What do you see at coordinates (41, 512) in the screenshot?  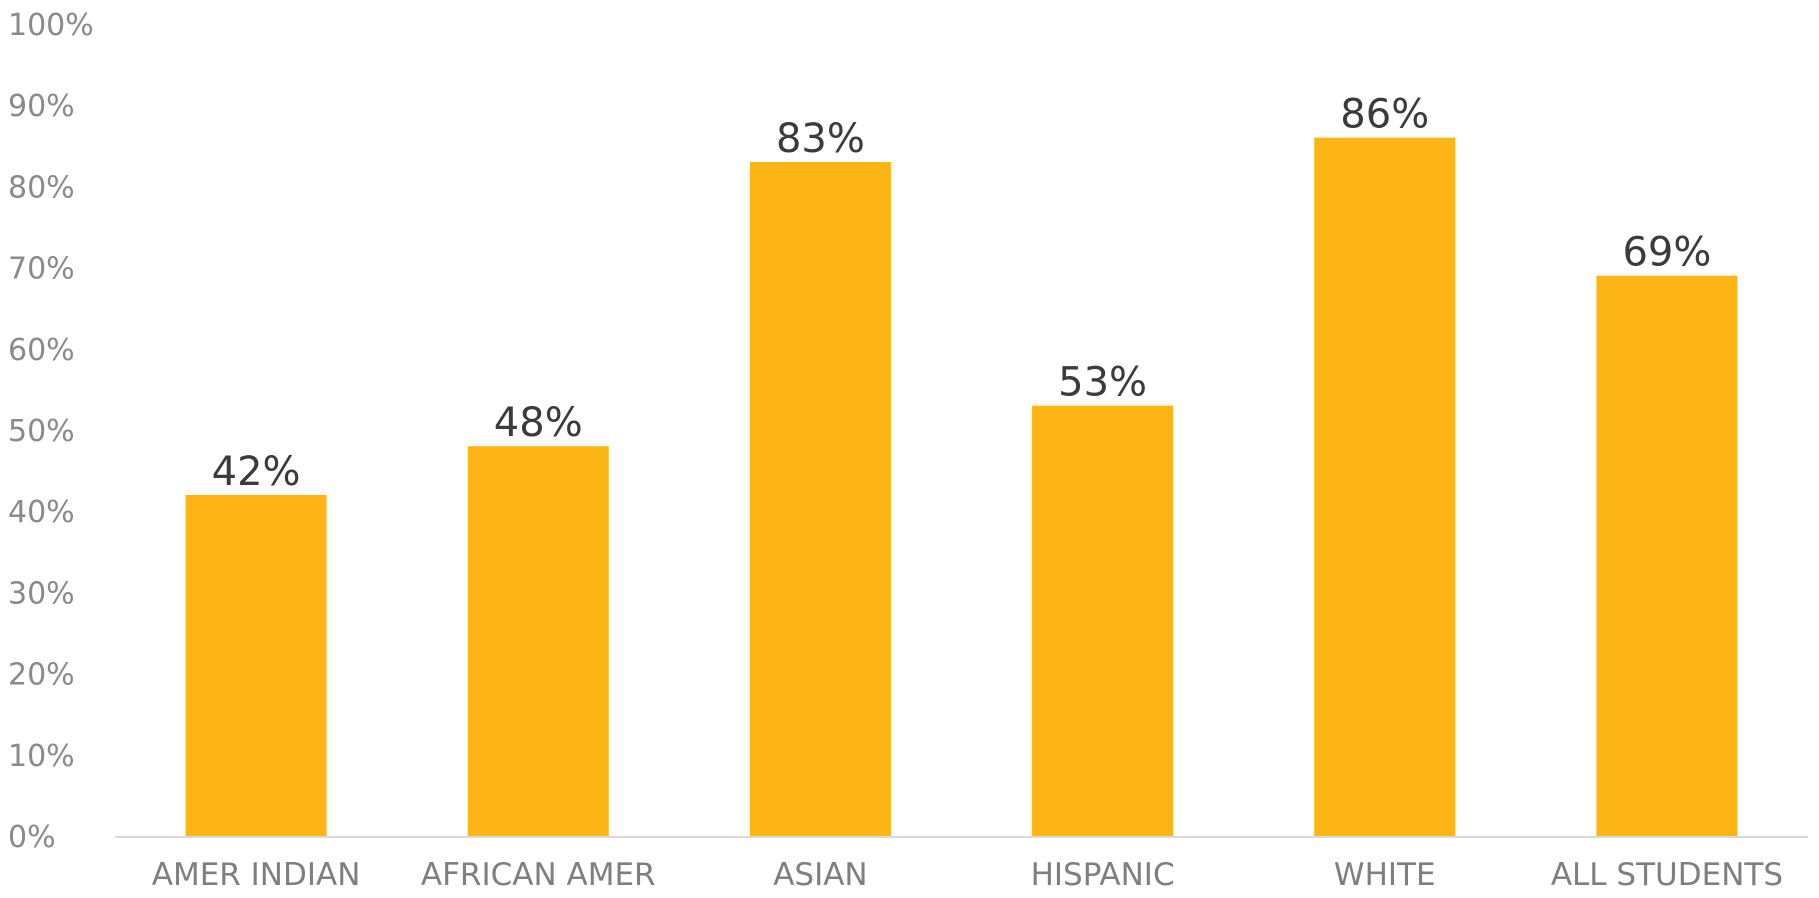 I see `y-tick-label: 40%` at bounding box center [41, 512].